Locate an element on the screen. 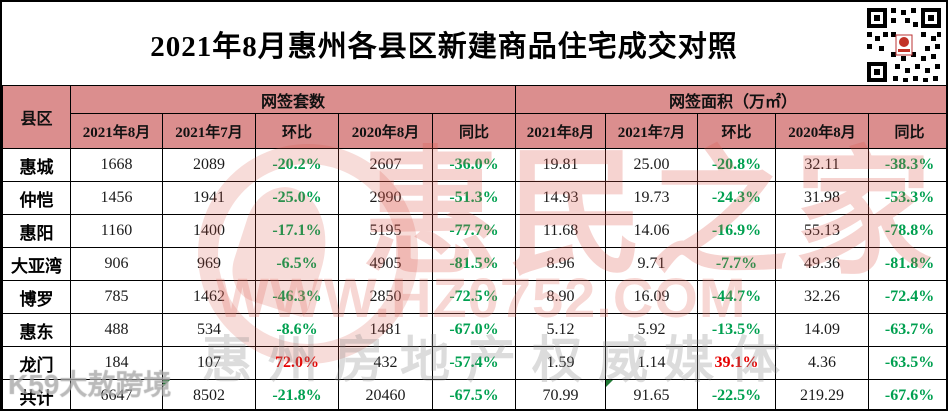 This screenshot has width=948, height=411. cell: 5.12 is located at coordinates (561, 330).